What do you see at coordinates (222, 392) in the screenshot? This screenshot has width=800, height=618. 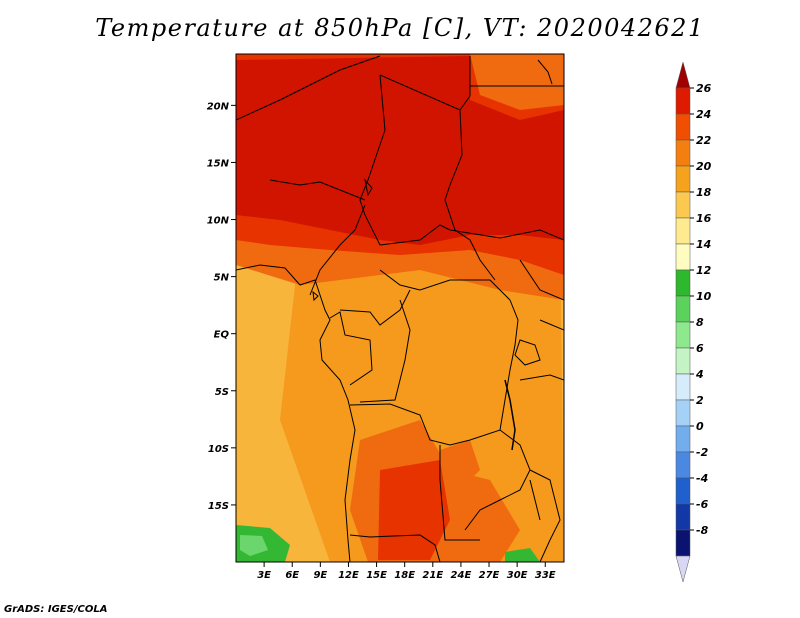 I see `lat-tick-label: 5S` at bounding box center [222, 392].